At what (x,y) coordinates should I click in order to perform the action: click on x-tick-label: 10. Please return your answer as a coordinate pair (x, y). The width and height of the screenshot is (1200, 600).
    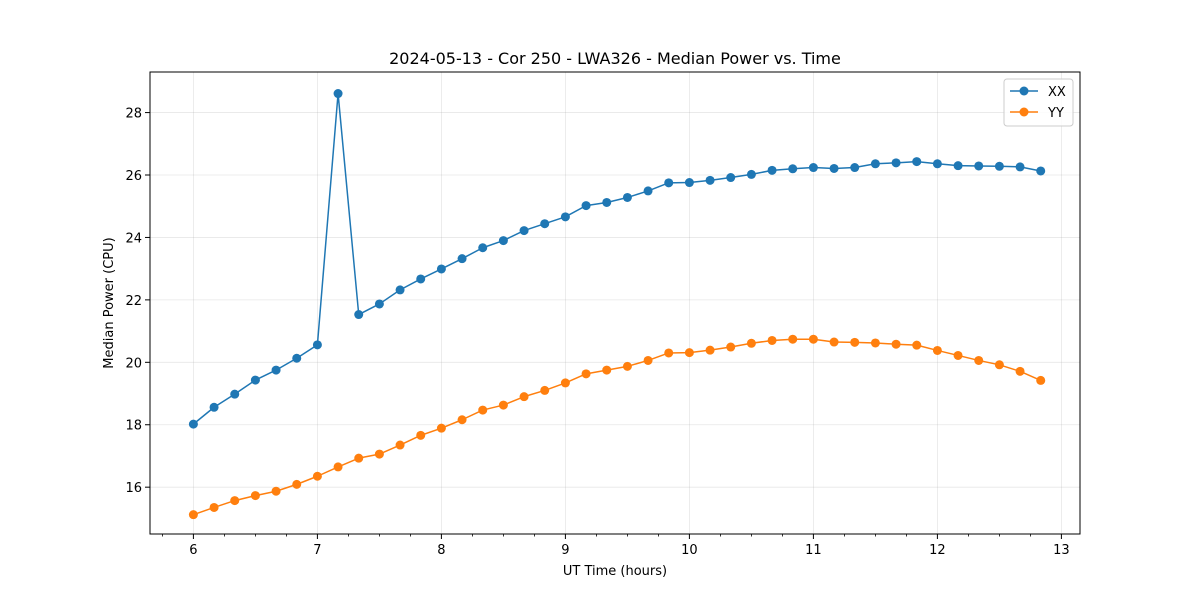
    Looking at the image, I should click on (689, 550).